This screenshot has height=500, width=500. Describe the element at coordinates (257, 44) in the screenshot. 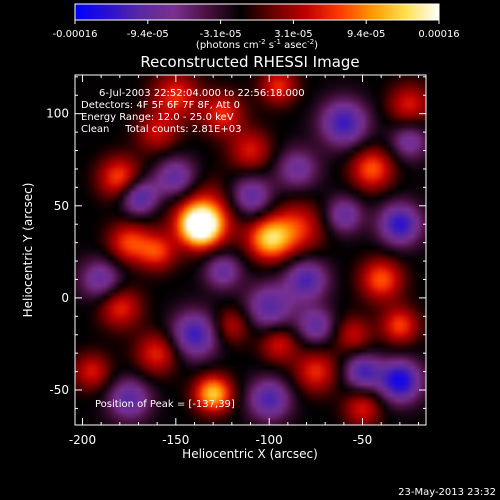

I see `colorbar-units-label: (photons cm-2 s-1 asec-2)` at that location.